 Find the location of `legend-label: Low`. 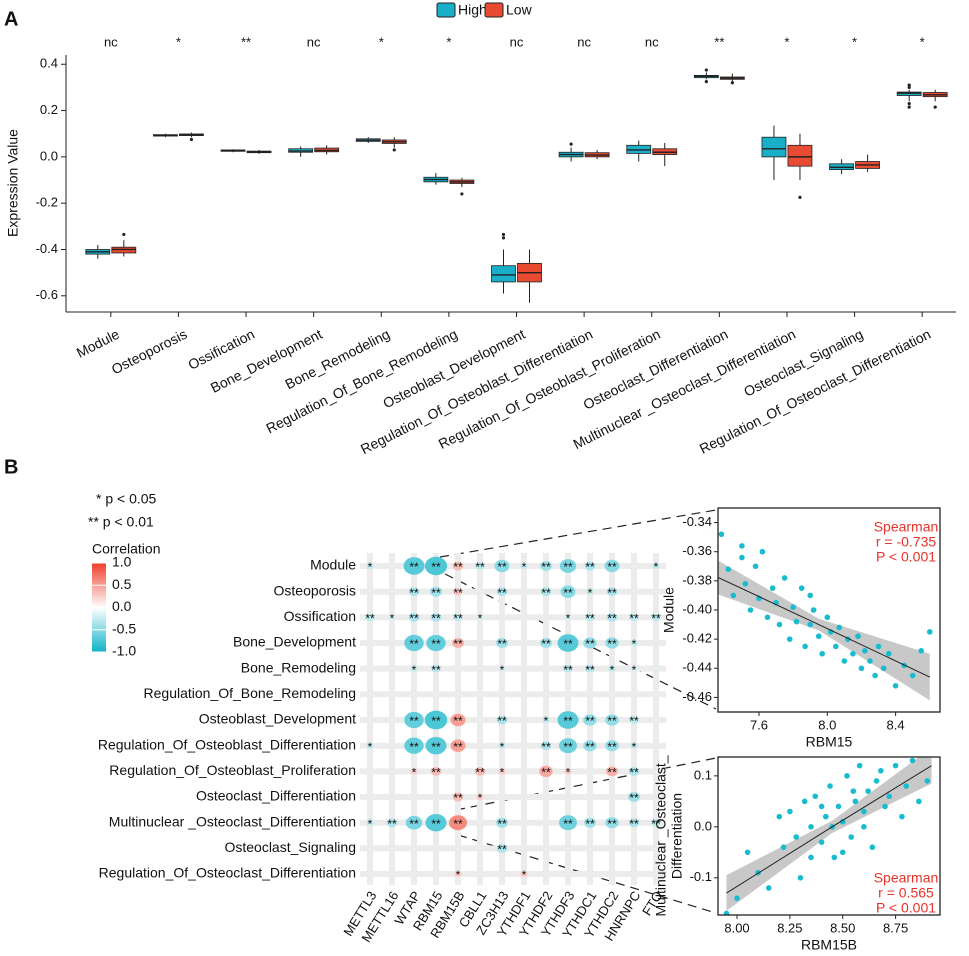

legend-label: Low is located at coordinates (519, 10).